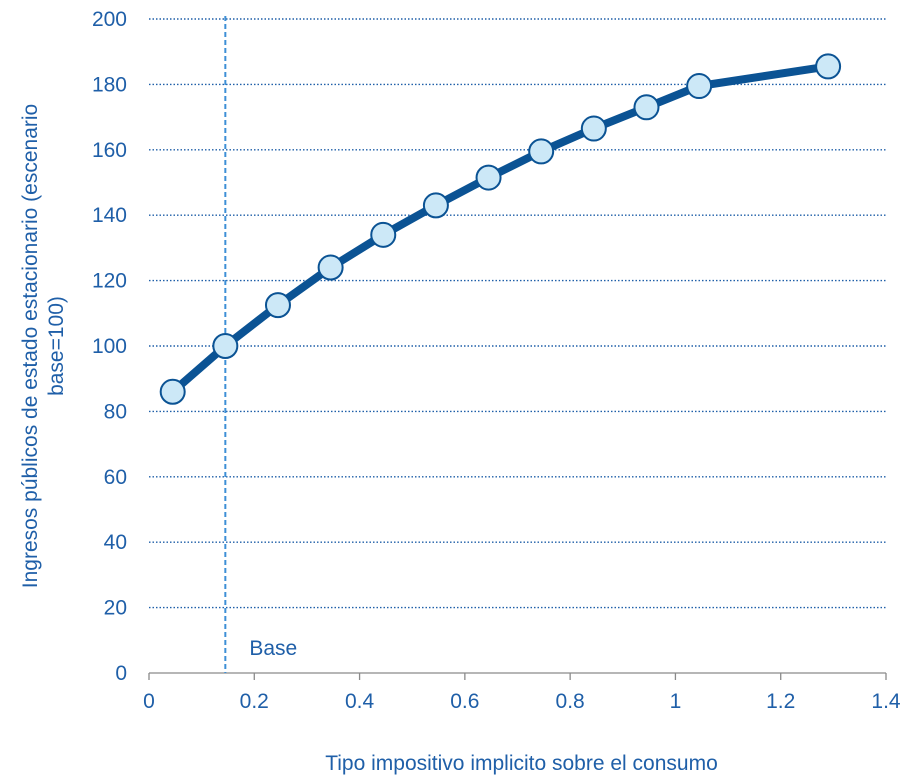 This screenshot has width=910, height=782. Describe the element at coordinates (121, 673) in the screenshot. I see `y-tick-label: 0` at that location.